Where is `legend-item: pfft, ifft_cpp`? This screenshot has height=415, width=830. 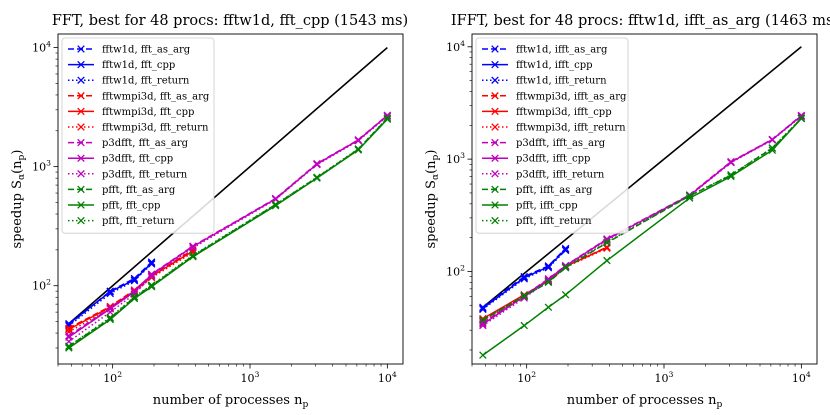 legend-item: pfft, ifft_cpp is located at coordinates (530, 206).